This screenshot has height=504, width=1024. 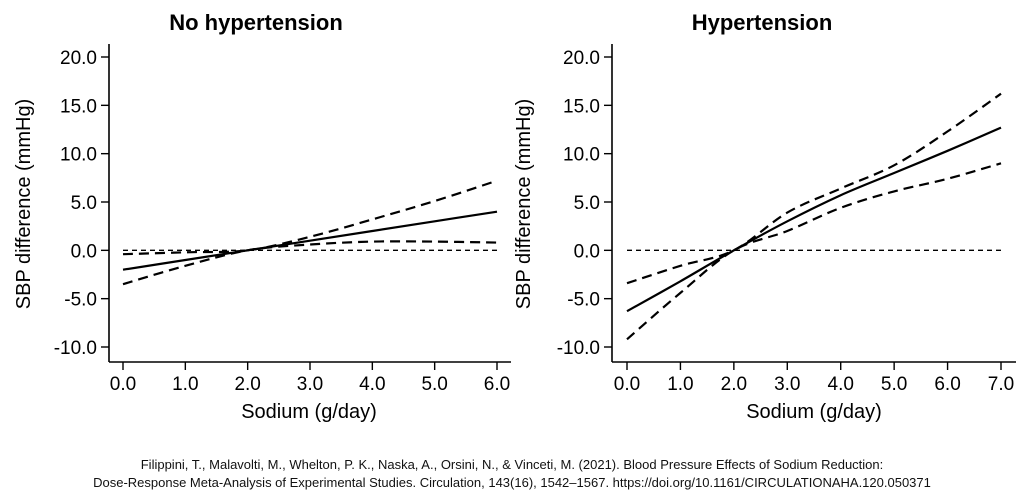 What do you see at coordinates (814, 378) in the screenshot?
I see `x-ticks: 0.0 1.0 2.0 3.0 4.0 5.0 6.0 7.0` at bounding box center [814, 378].